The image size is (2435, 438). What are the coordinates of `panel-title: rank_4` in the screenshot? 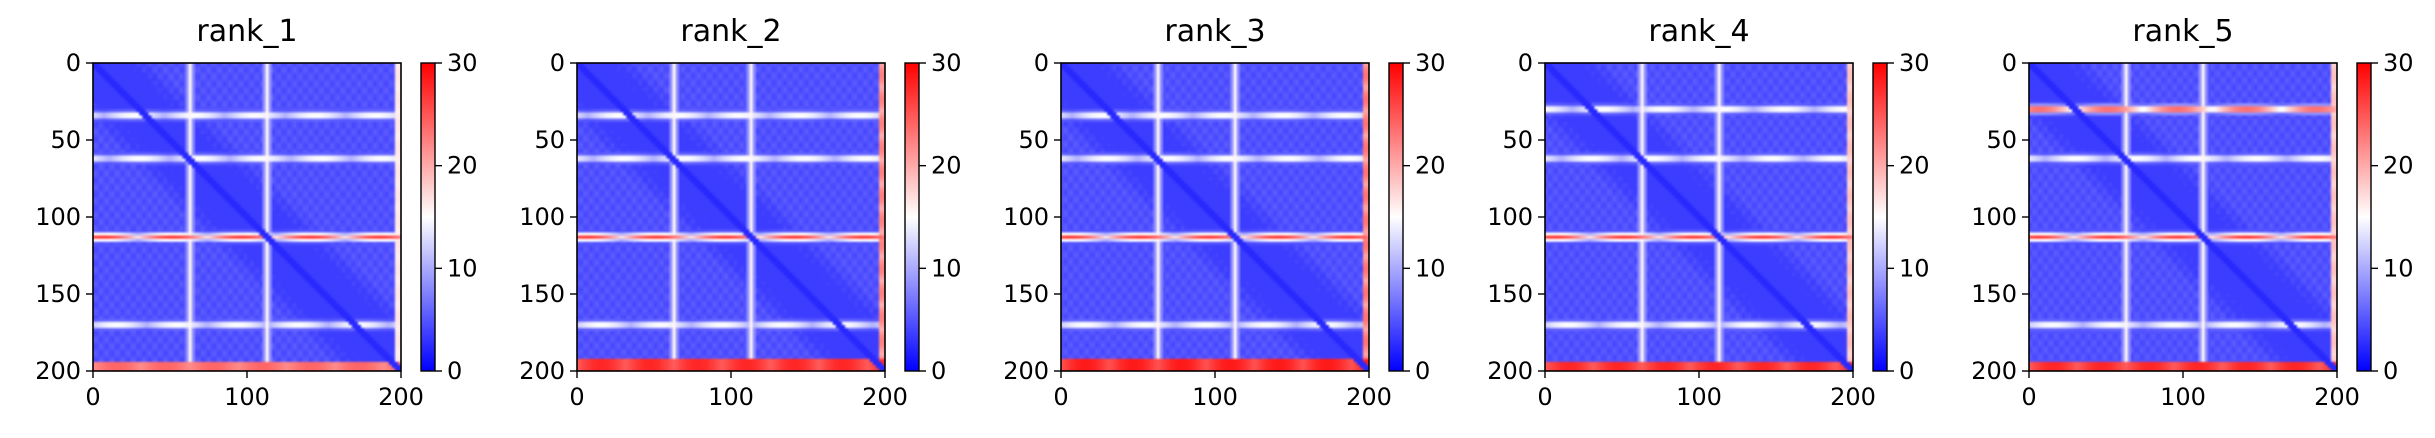 It's located at (1699, 31).